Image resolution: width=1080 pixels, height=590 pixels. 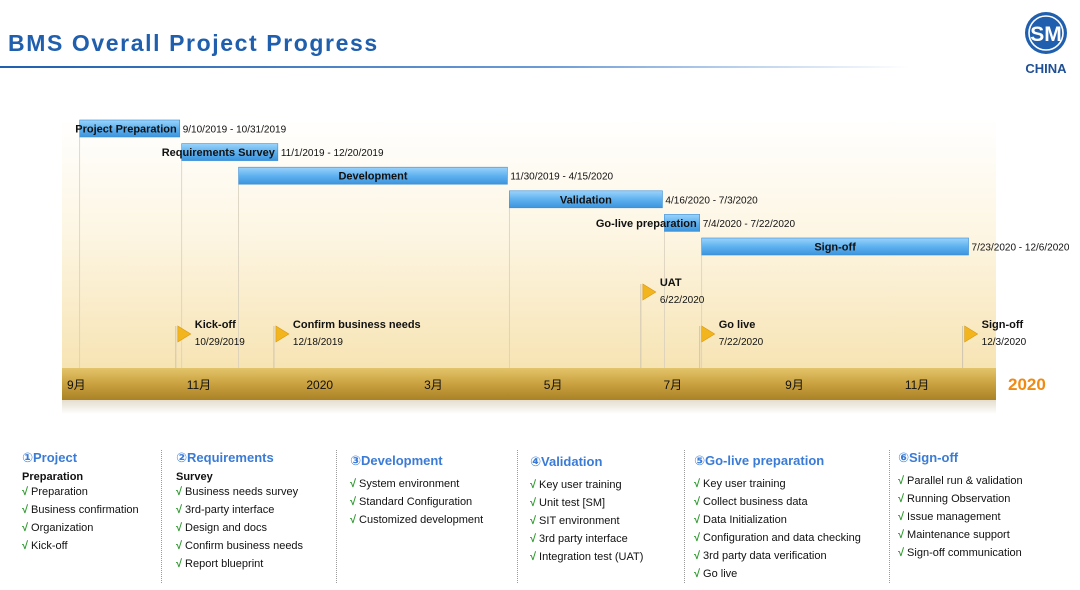 I want to click on phase-task-item: √ Kick-off, so click(x=80, y=546).